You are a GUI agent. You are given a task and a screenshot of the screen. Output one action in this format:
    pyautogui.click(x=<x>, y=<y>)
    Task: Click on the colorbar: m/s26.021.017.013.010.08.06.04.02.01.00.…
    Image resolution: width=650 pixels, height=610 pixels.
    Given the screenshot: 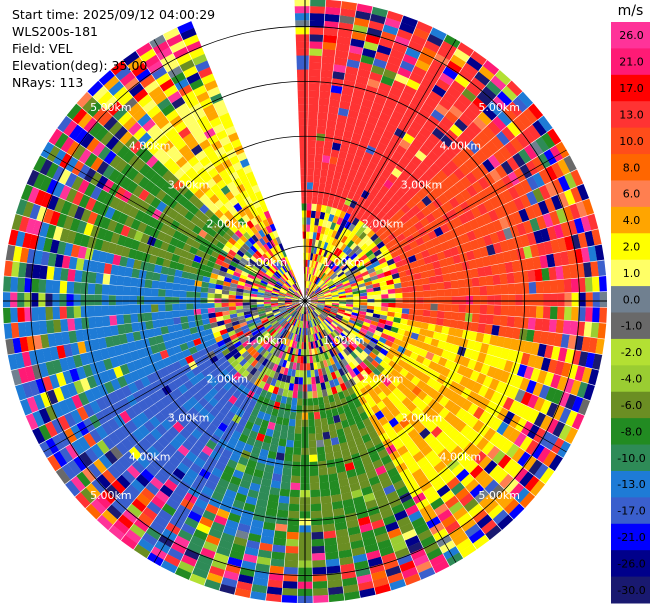 What is the action you would take?
    pyautogui.click(x=630, y=303)
    